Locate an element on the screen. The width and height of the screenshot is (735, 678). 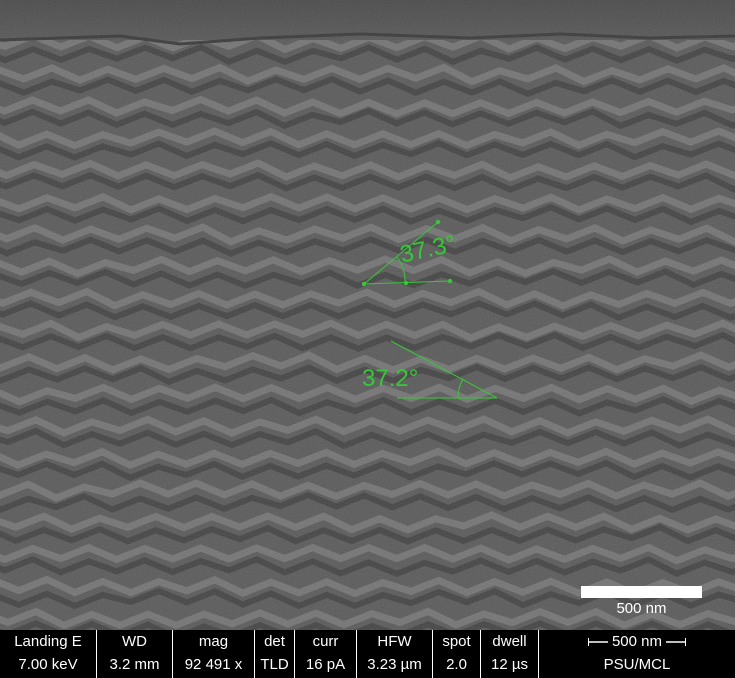
databar-scale-label: 500 nm is located at coordinates (637, 641).